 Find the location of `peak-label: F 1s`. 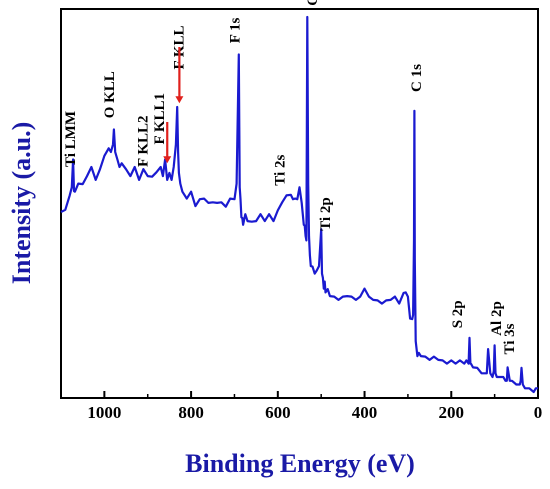

peak-label: F 1s is located at coordinates (236, 30).